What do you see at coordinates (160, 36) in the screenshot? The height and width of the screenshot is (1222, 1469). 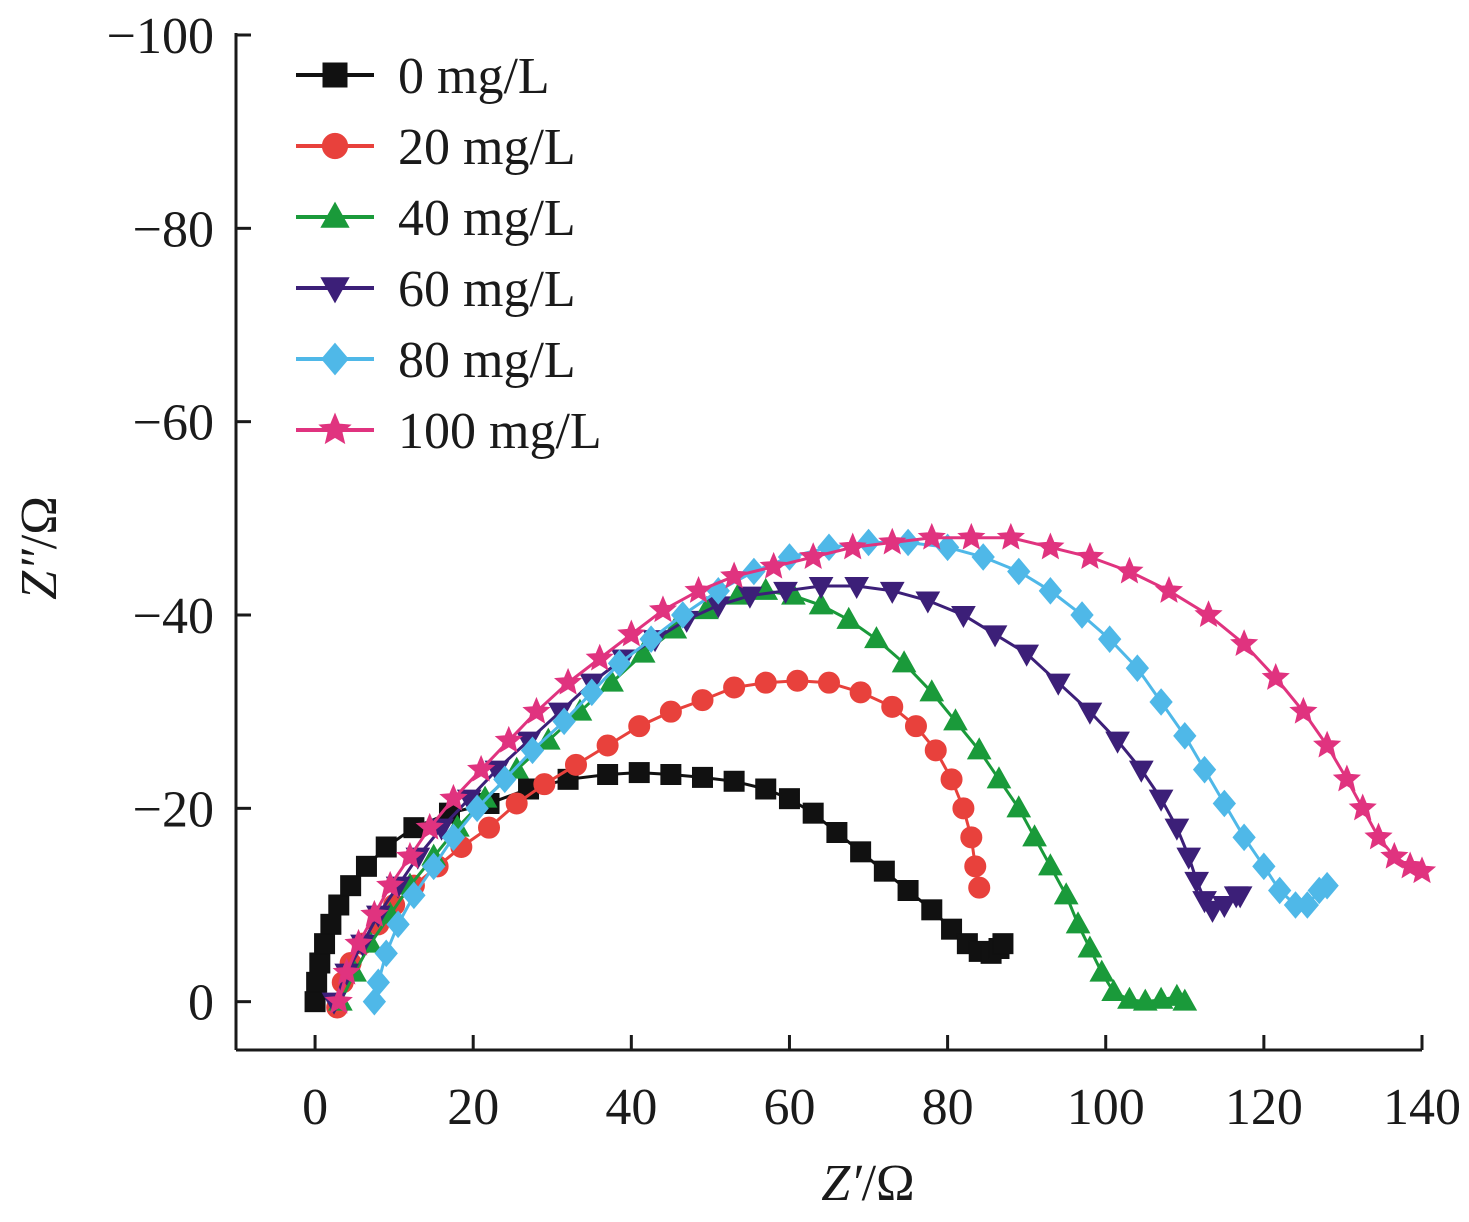 I see `y-tick-label: −100` at bounding box center [160, 36].